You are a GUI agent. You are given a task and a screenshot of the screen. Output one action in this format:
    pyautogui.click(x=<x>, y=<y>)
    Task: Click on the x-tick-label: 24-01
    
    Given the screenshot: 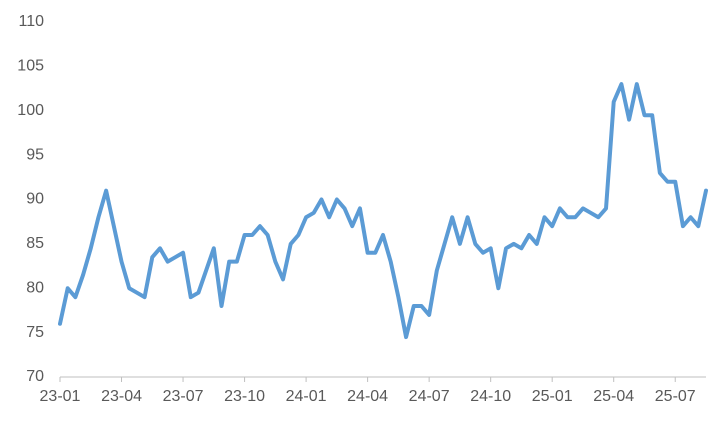 What is the action you would take?
    pyautogui.click(x=306, y=396)
    